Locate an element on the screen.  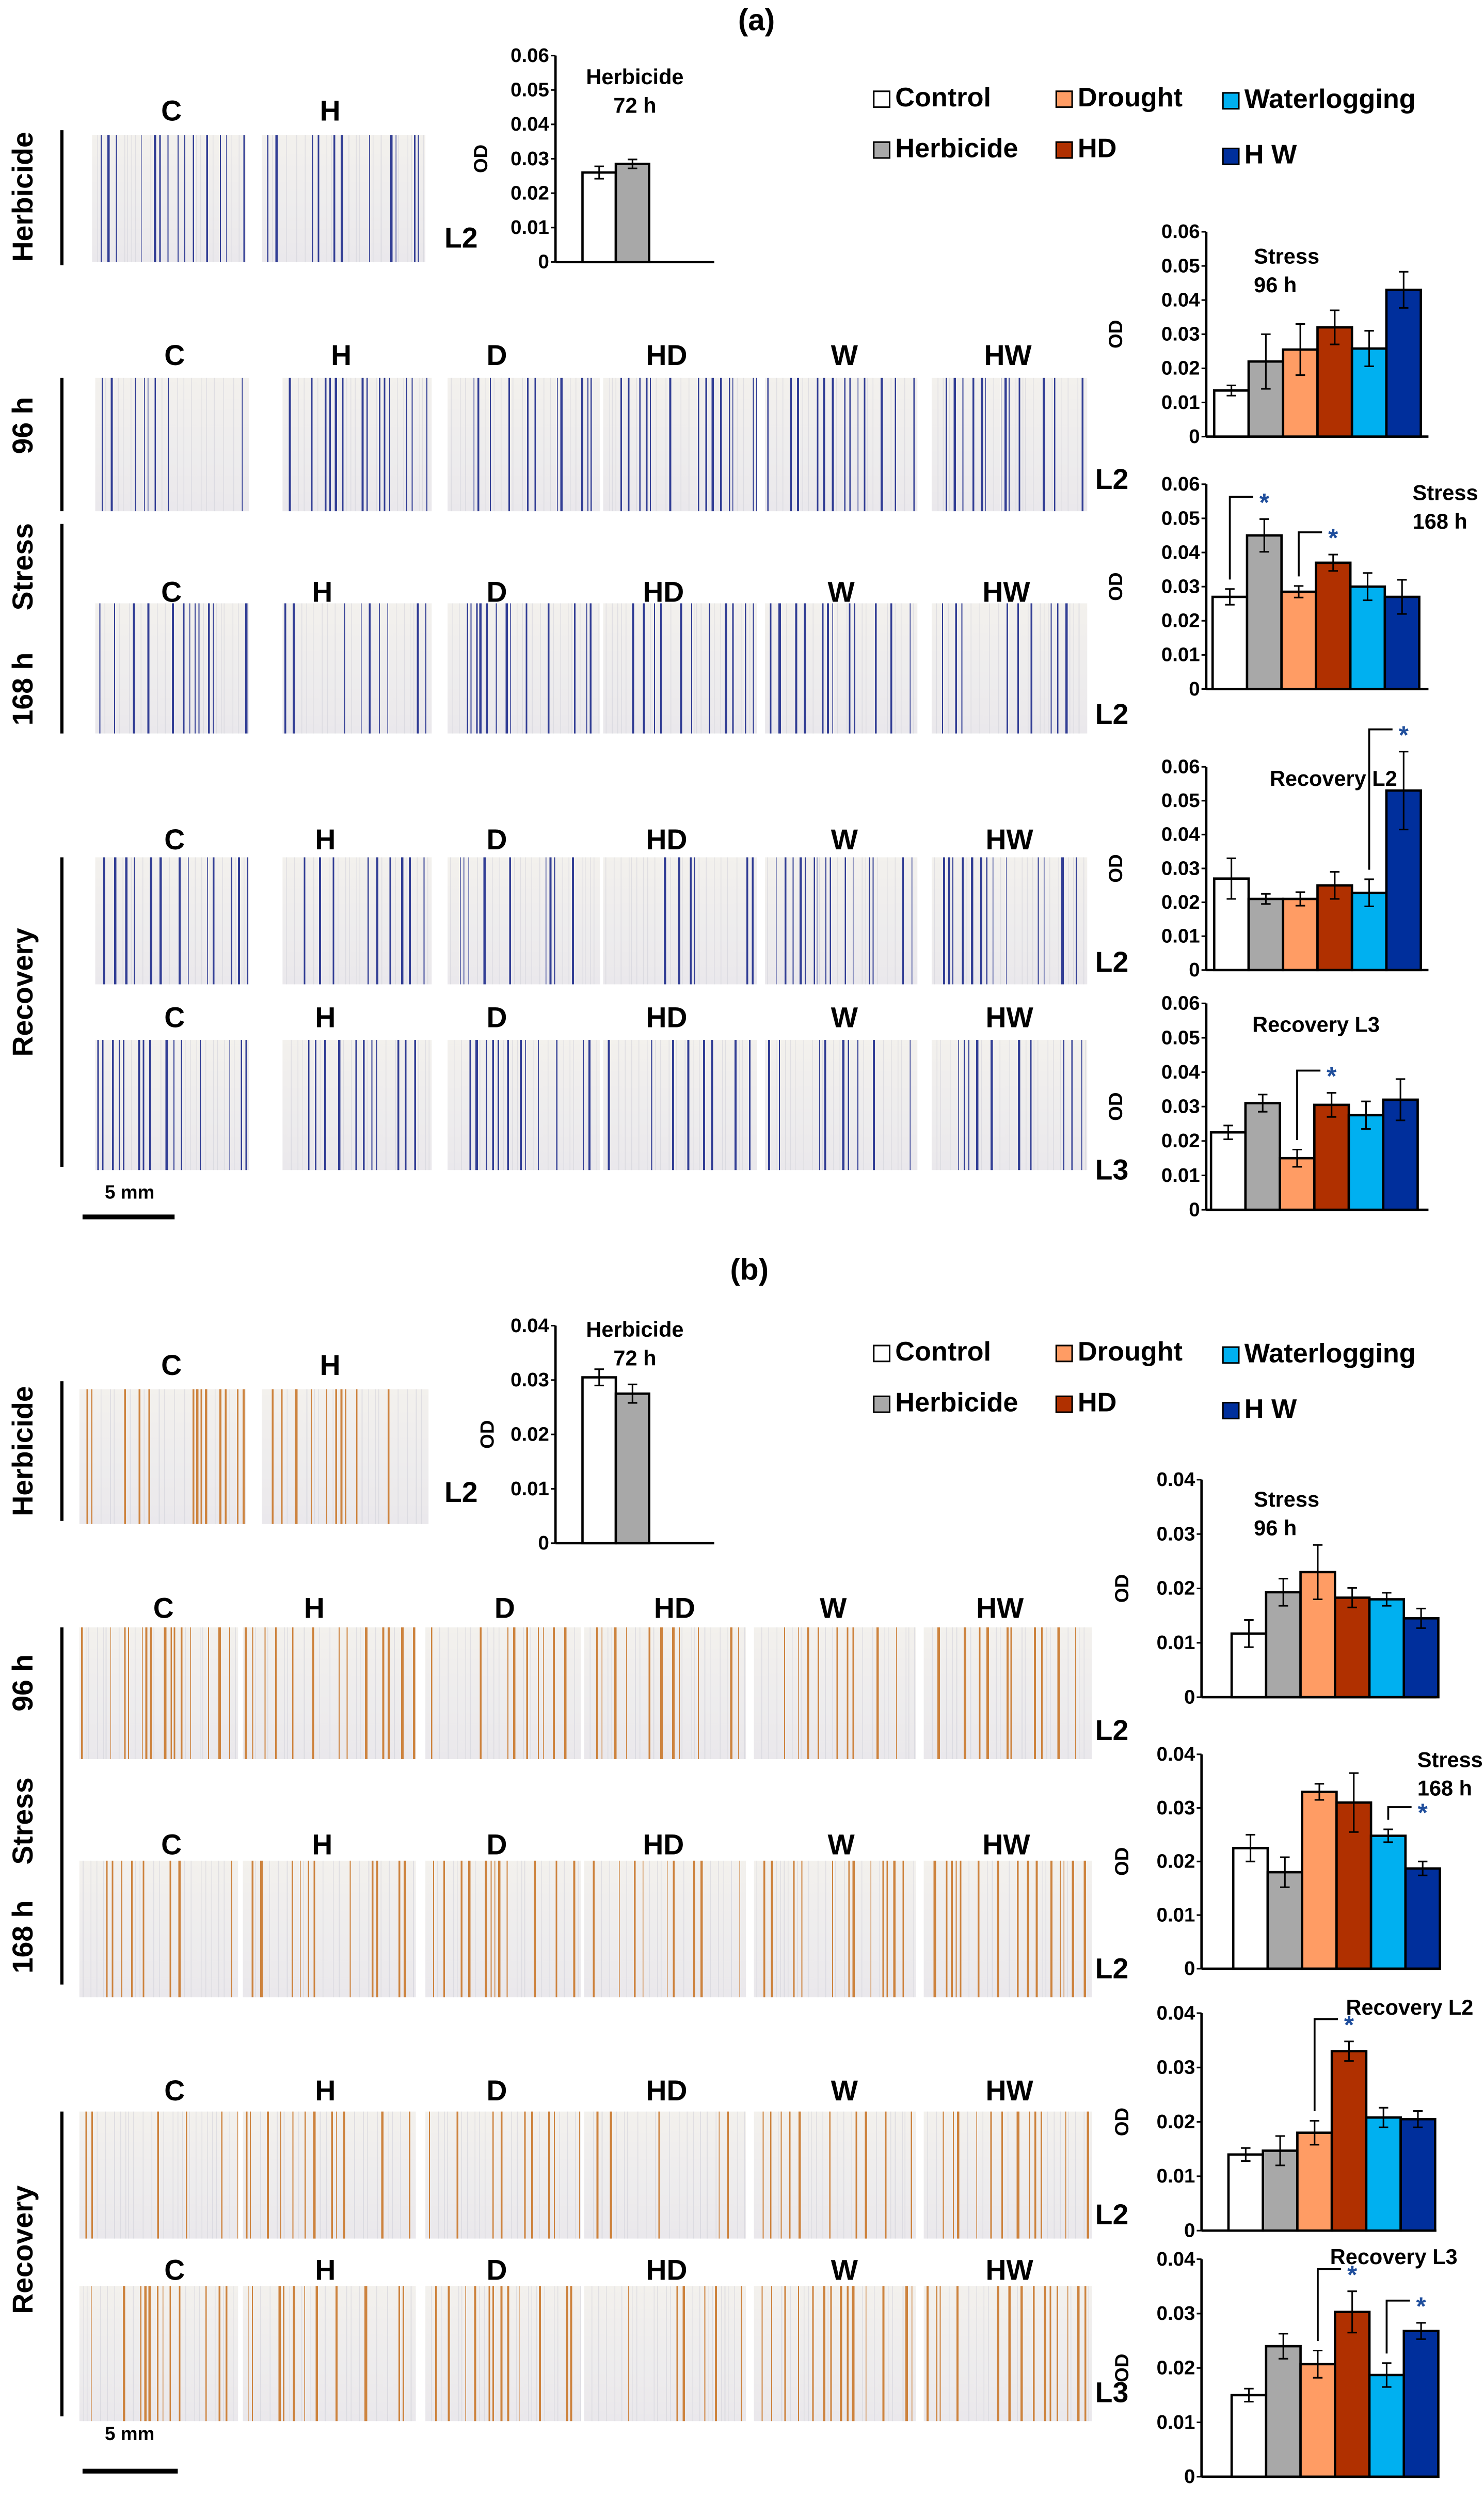
legend-label: Herbicide is located at coordinates (956, 1403).